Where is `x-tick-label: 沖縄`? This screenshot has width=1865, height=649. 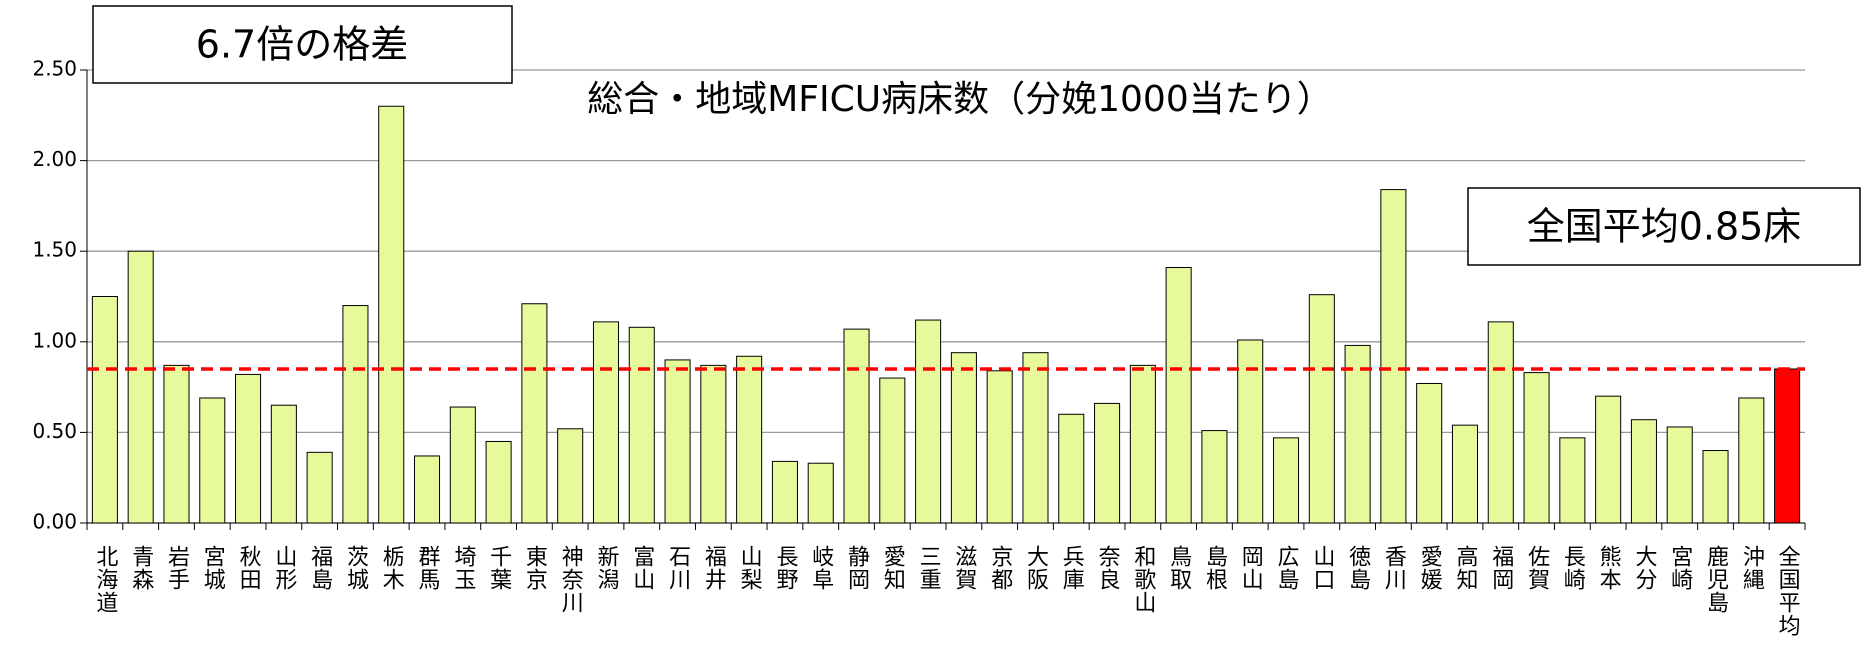 x-tick-label: 沖縄 is located at coordinates (1752, 568).